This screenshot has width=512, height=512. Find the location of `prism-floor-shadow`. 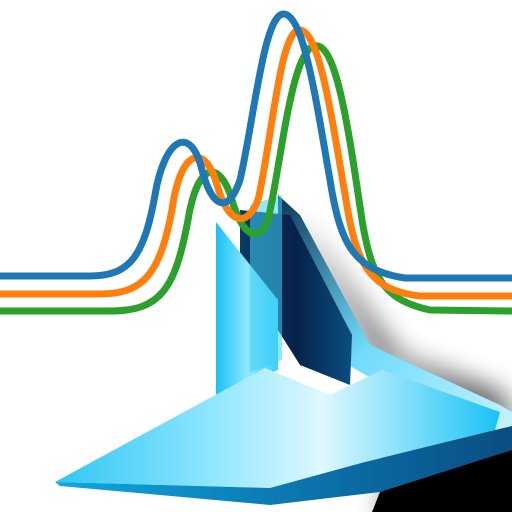

prism-floor-shadow is located at coordinates (442, 481).